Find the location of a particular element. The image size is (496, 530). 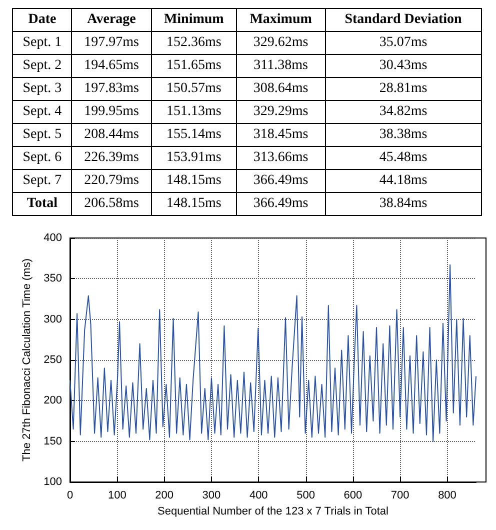

x-axis-title: Sequential Number of the 123 x 7 Trials in Total is located at coordinates (273, 511).